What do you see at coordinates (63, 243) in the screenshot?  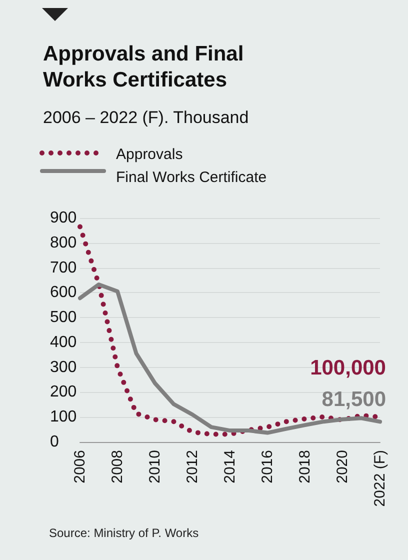 I see `y-tick-label: 800` at bounding box center [63, 243].